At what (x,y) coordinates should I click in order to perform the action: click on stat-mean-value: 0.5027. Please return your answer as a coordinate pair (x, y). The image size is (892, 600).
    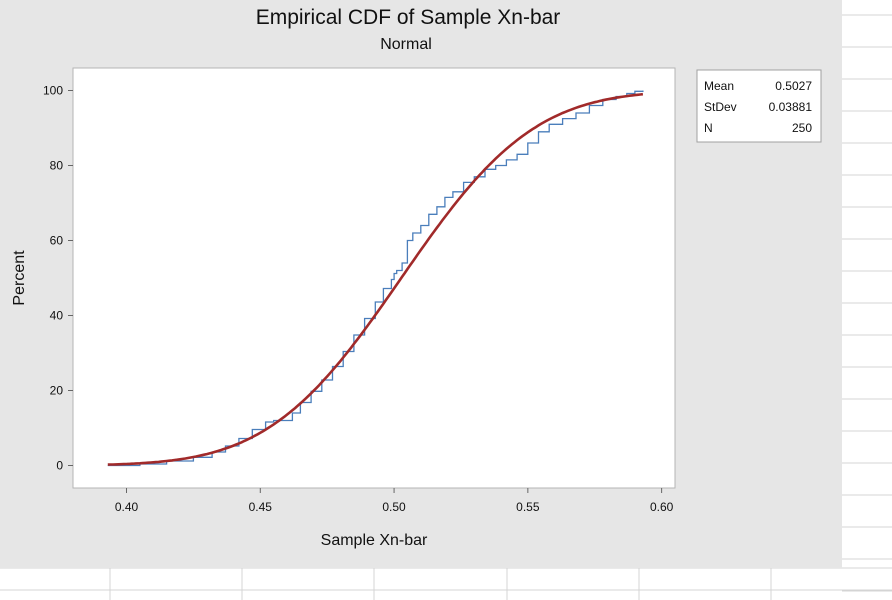
    Looking at the image, I should click on (793, 86).